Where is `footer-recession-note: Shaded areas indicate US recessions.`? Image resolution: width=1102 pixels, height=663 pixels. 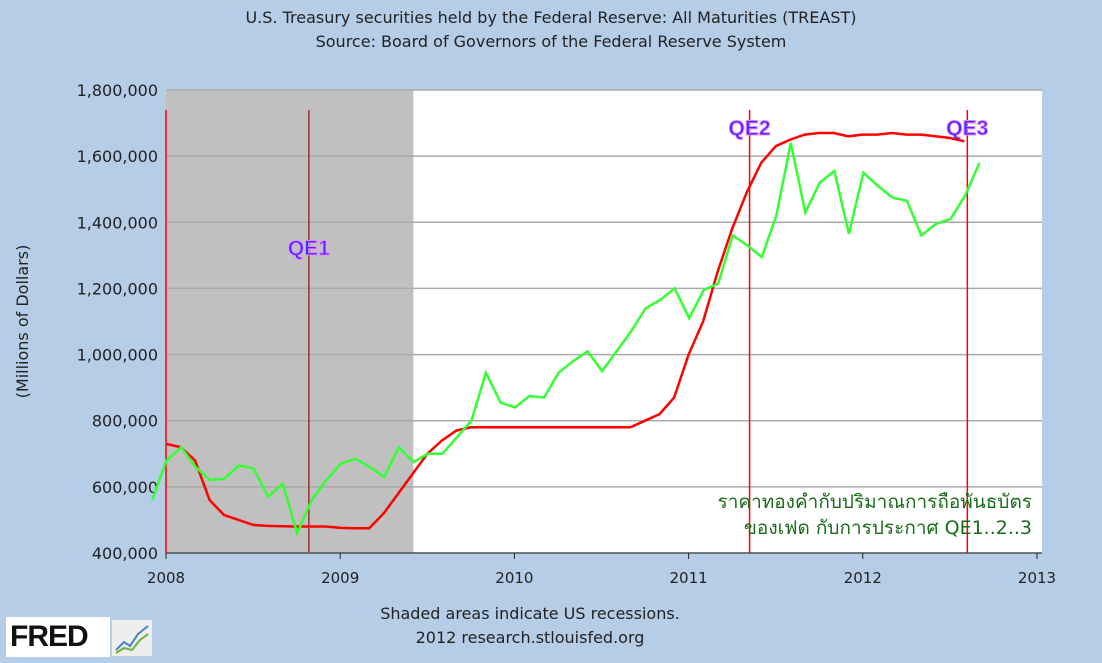
footer-recession-note: Shaded areas indicate US recessions. is located at coordinates (530, 613).